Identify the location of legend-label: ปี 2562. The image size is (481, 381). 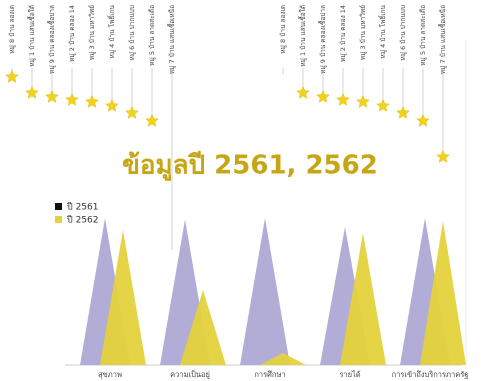
(83, 220).